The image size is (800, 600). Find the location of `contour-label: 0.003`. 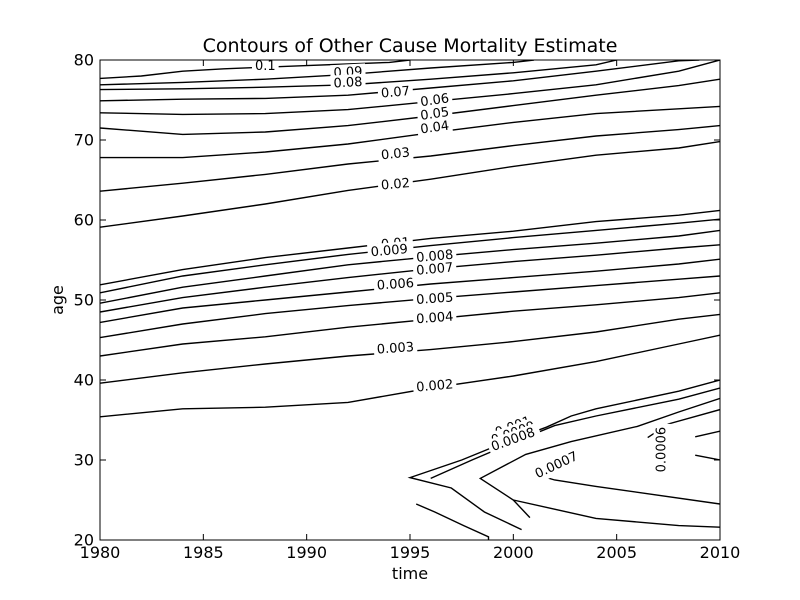

contour-label: 0.003 is located at coordinates (395, 349).